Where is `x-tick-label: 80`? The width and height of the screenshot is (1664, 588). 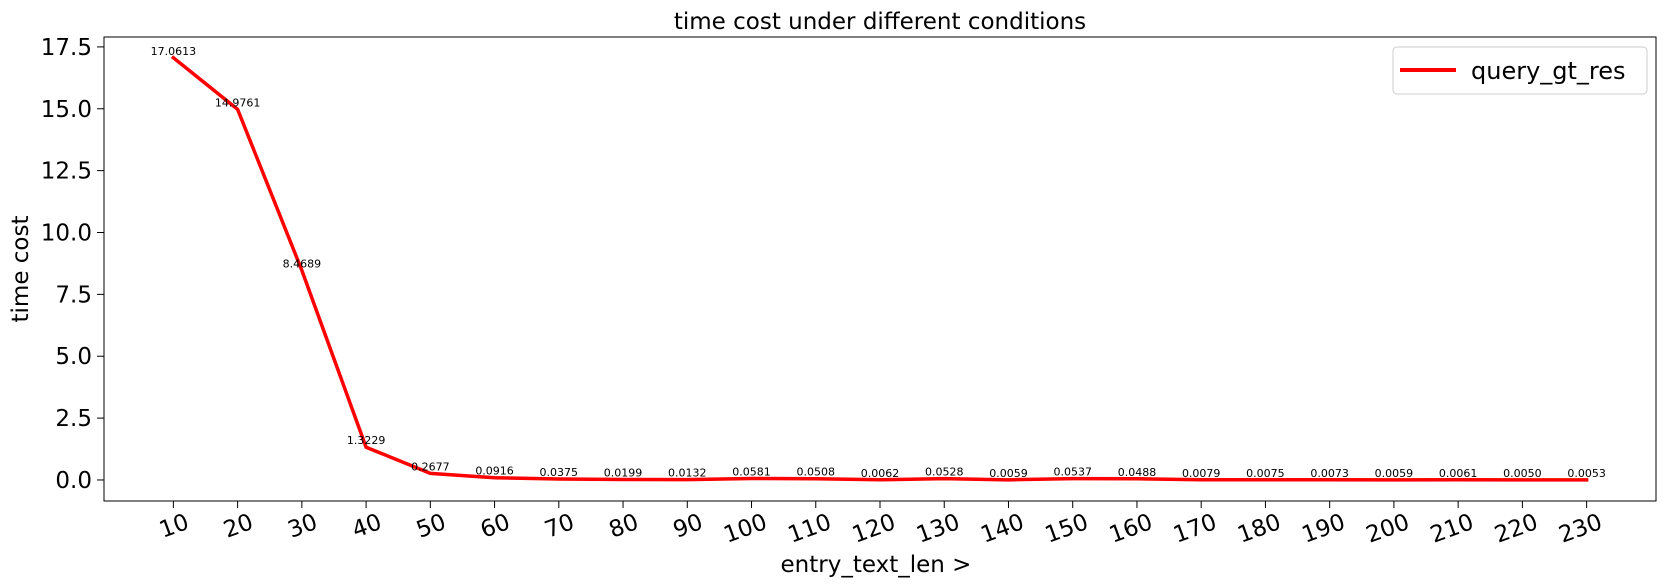
x-tick-label: 80 is located at coordinates (624, 526).